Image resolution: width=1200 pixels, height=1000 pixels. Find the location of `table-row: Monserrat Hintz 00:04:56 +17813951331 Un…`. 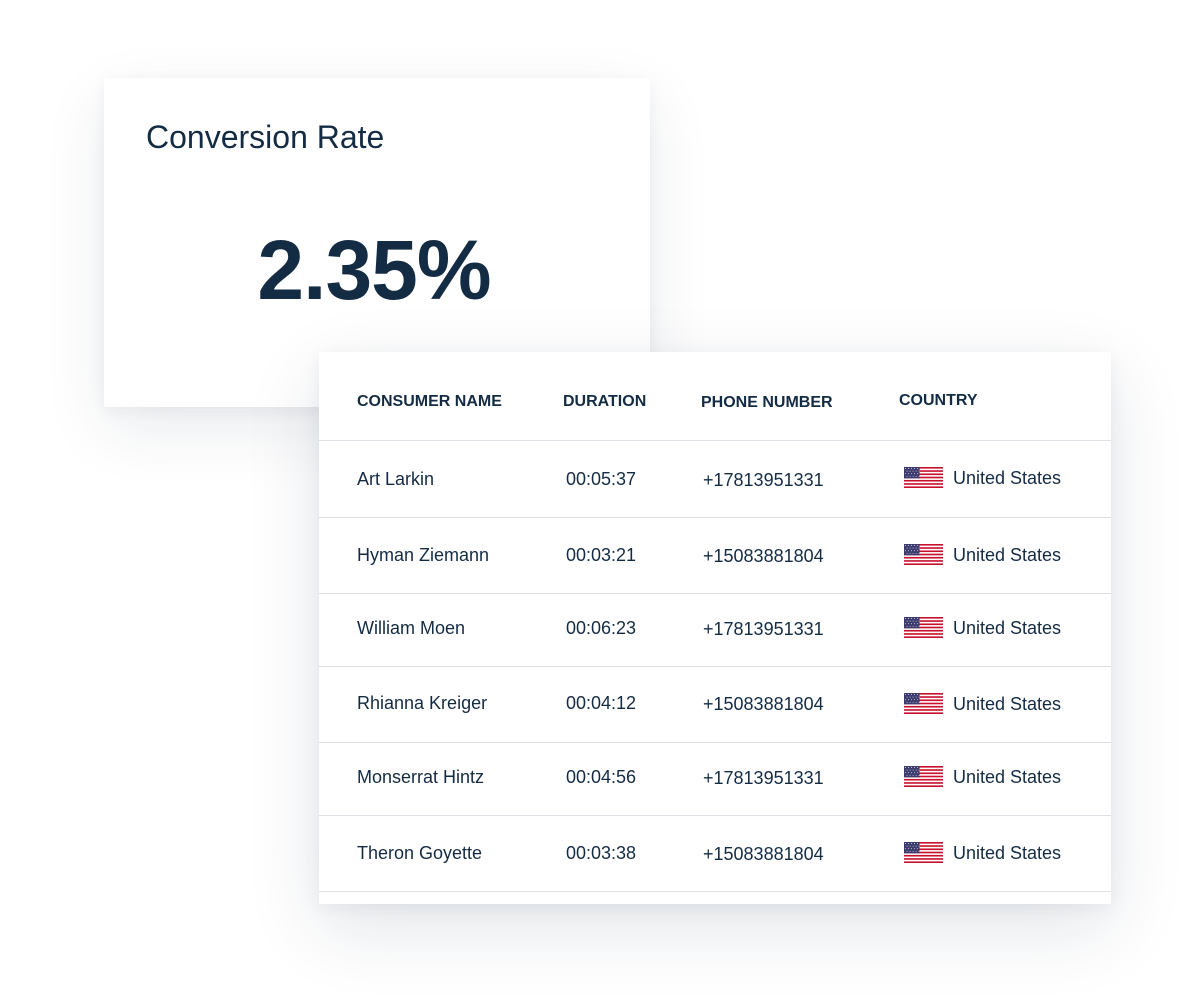

table-row: Monserrat Hintz 00:04:56 +17813951331 Un… is located at coordinates (715, 779).